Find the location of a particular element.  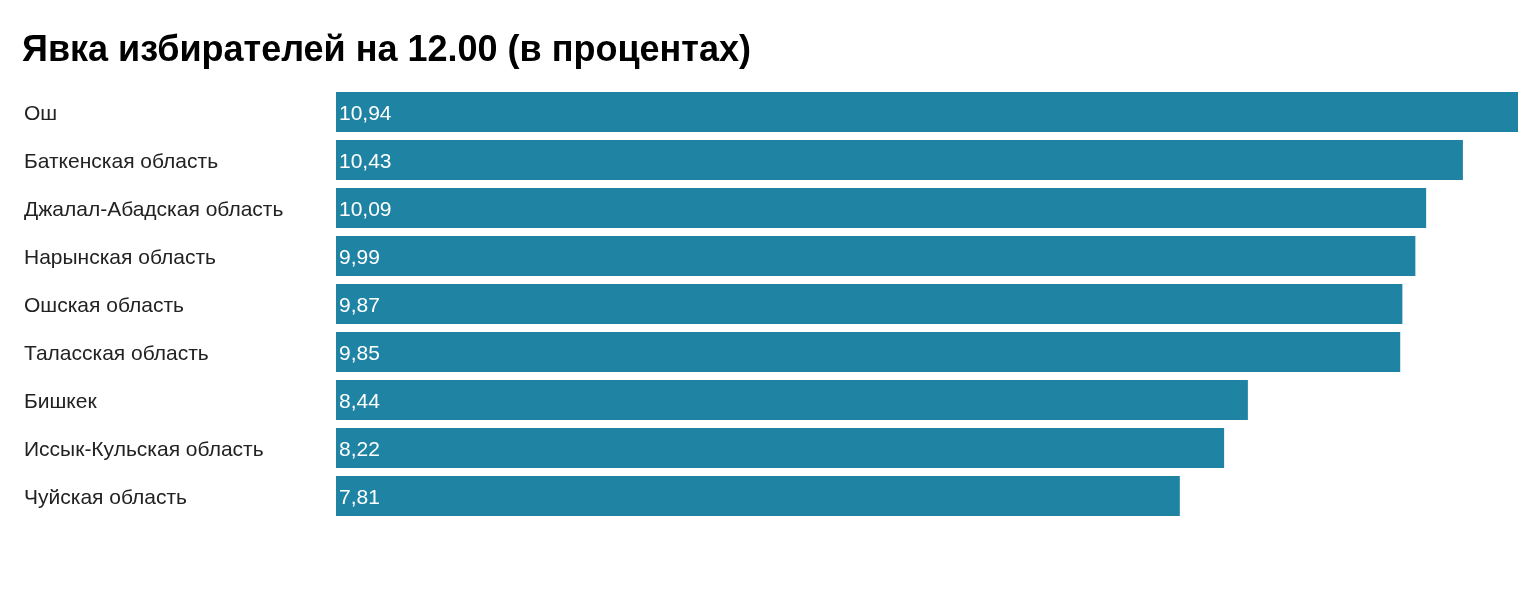

y-tick-label: Таласская область is located at coordinates (116, 352).